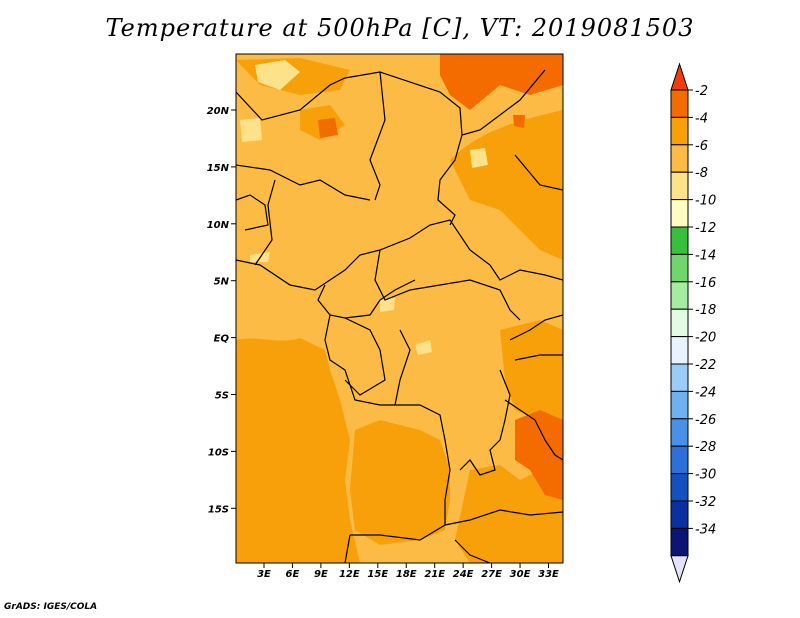 This screenshot has width=800, height=618. I want to click on lon-tick-label: 15E, so click(377, 574).